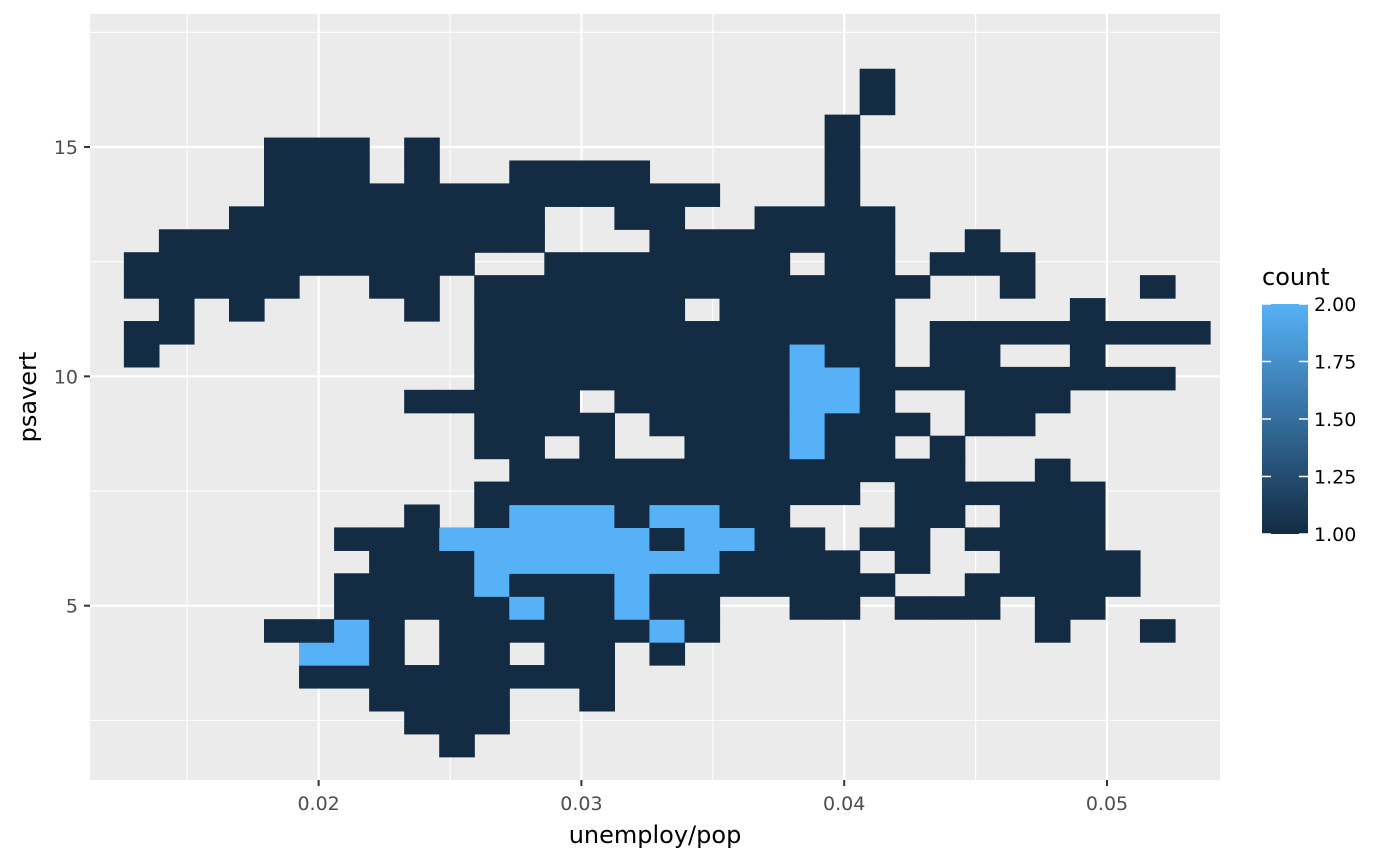 The width and height of the screenshot is (1400, 866). I want to click on x-tick-label: 0.03, so click(581, 804).